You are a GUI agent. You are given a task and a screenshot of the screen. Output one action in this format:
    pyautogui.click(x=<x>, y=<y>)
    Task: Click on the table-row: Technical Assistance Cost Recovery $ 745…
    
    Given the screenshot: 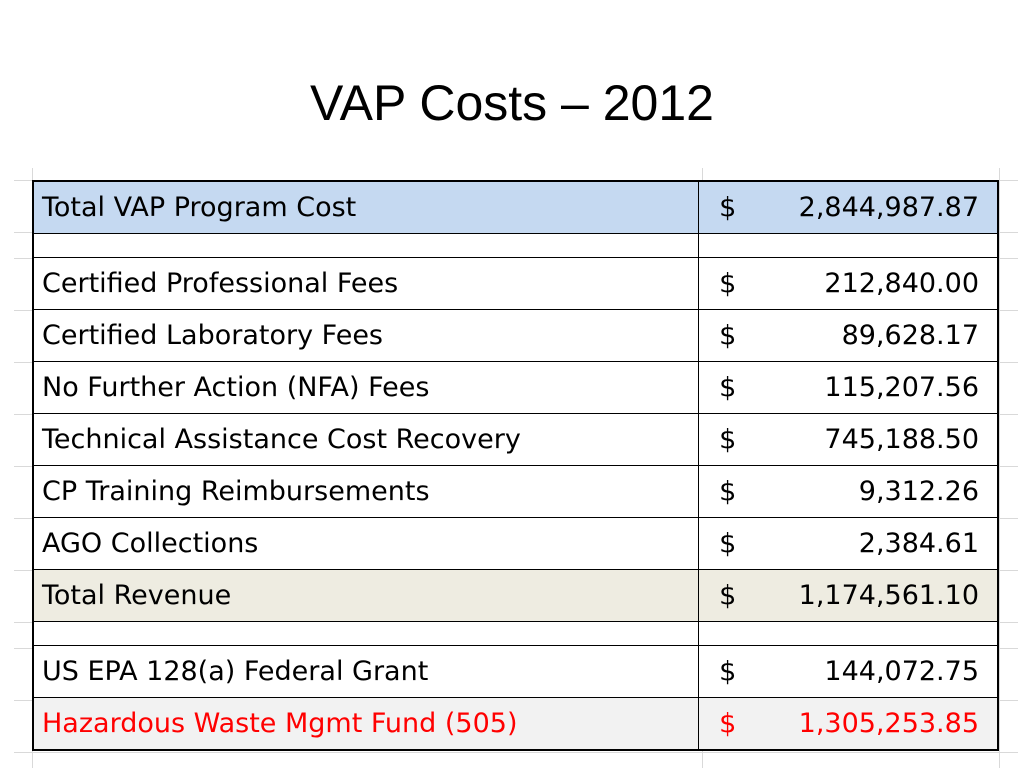 What is the action you would take?
    pyautogui.click(x=515, y=439)
    